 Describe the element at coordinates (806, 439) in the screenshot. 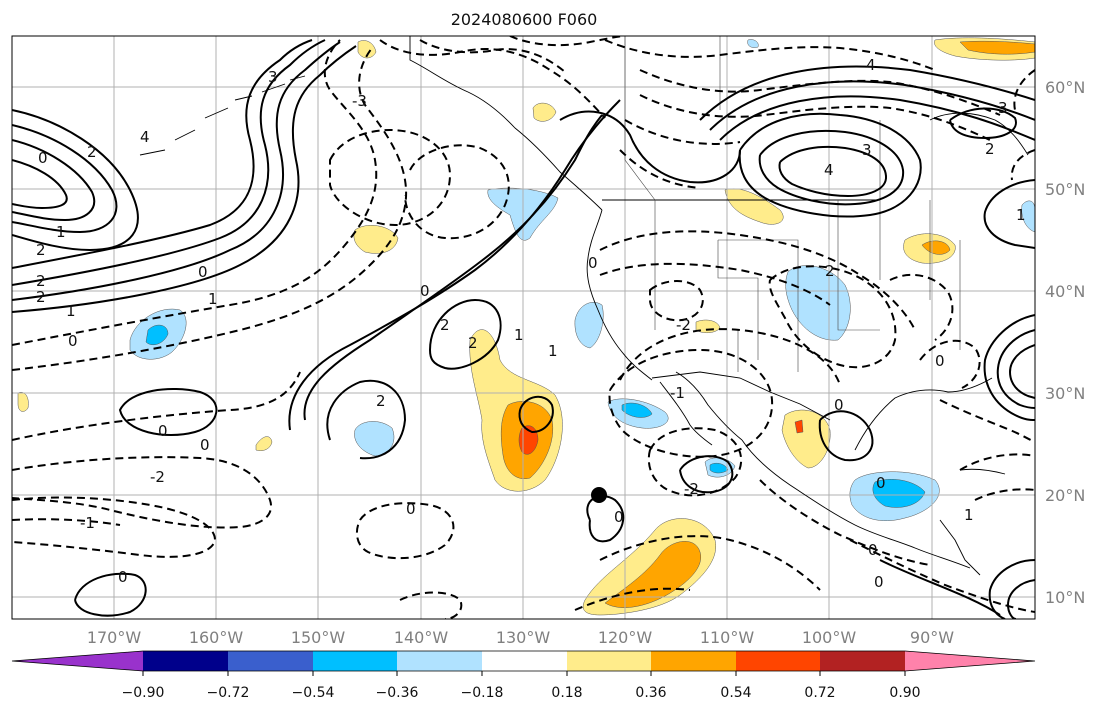

I see `positive-anomaly-gulf` at that location.